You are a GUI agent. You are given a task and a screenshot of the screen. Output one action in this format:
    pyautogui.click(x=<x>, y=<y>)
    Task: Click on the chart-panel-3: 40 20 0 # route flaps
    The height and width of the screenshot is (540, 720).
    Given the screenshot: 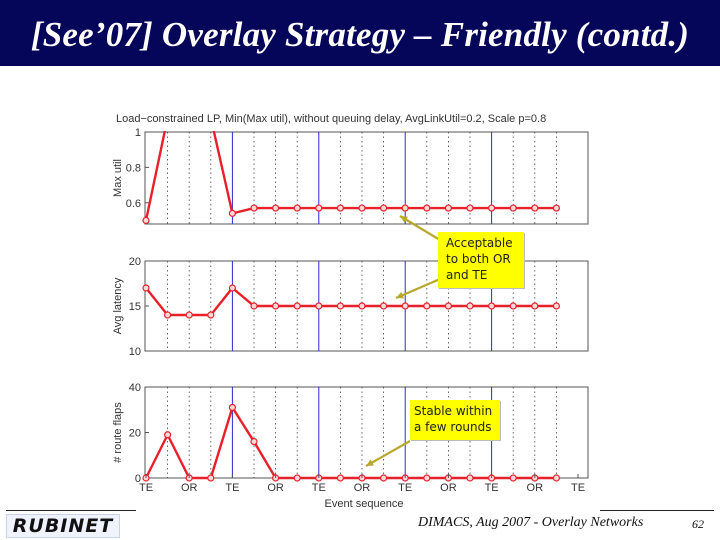 What is the action you would take?
    pyautogui.click(x=350, y=433)
    